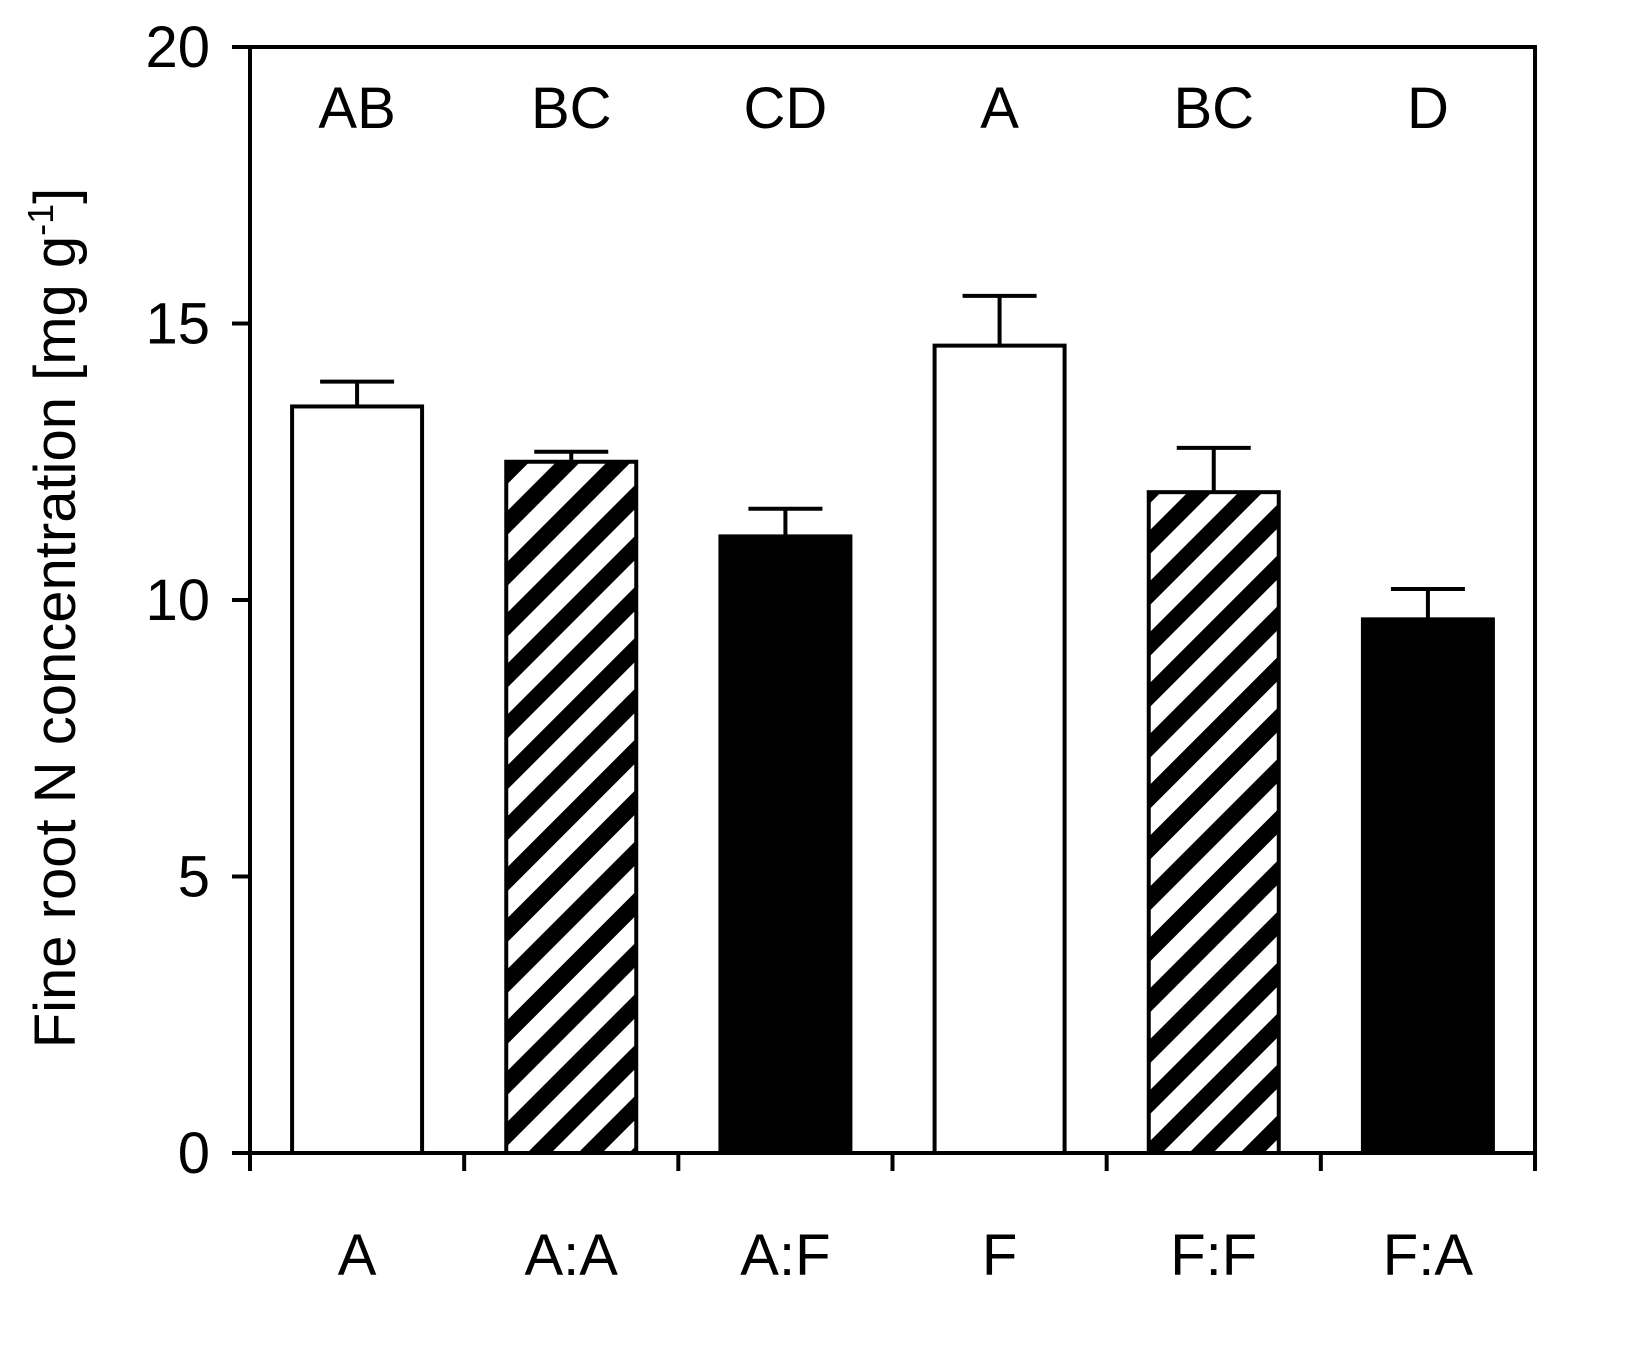 This screenshot has height=1349, width=1646. I want to click on bar-a, so click(357, 779).